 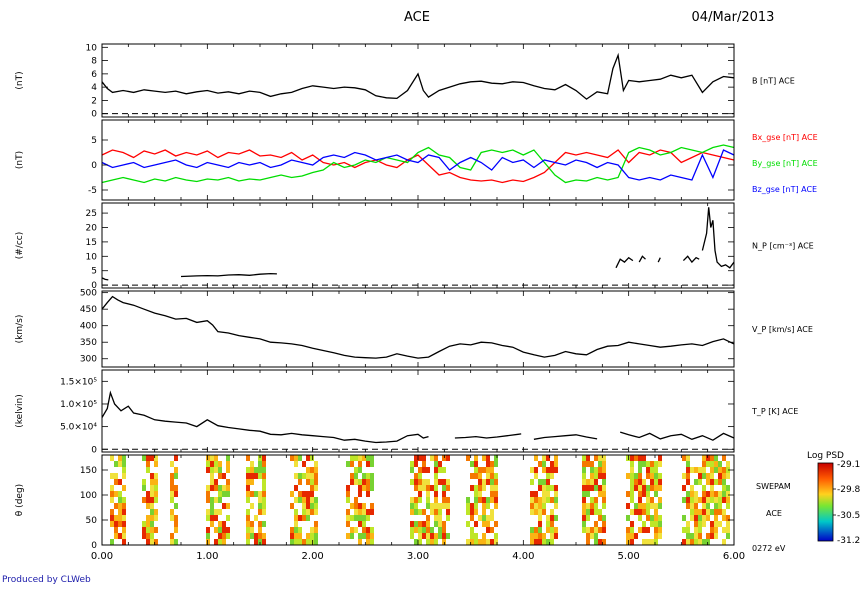 What do you see at coordinates (94, 166) in the screenshot?
I see `y-tick-label: 0` at bounding box center [94, 166].